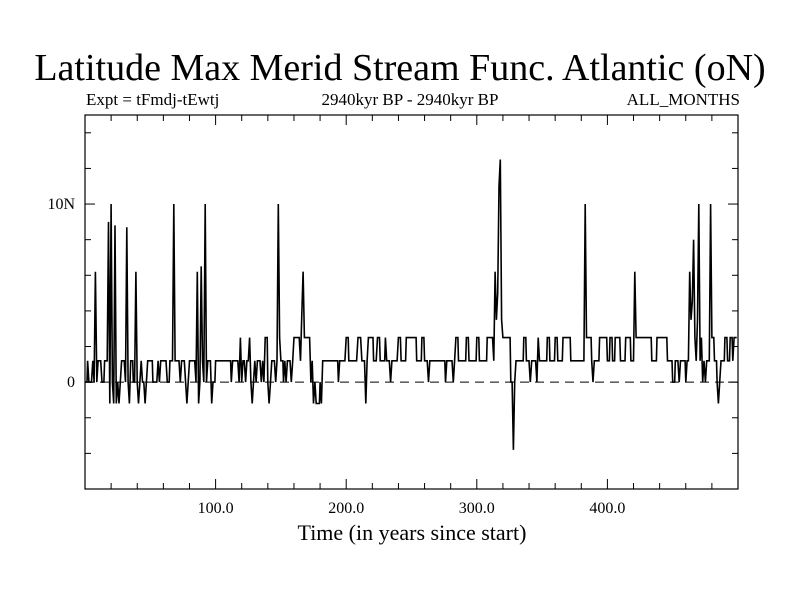 The width and height of the screenshot is (800, 600). What do you see at coordinates (346, 508) in the screenshot?
I see `x-tick-label: 200.0` at bounding box center [346, 508].